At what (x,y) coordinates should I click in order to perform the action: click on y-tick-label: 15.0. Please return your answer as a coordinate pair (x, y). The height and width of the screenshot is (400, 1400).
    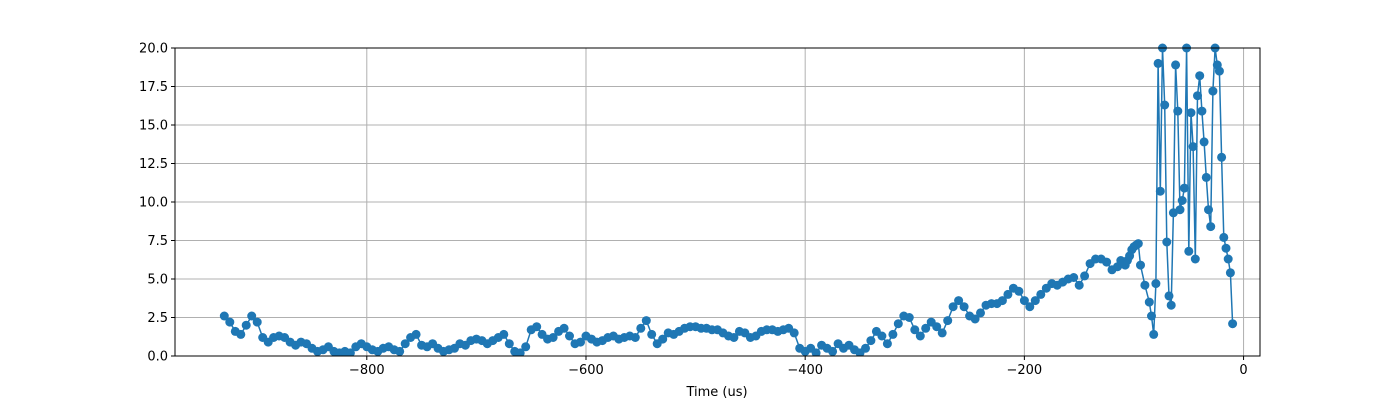
    Looking at the image, I should click on (153, 126).